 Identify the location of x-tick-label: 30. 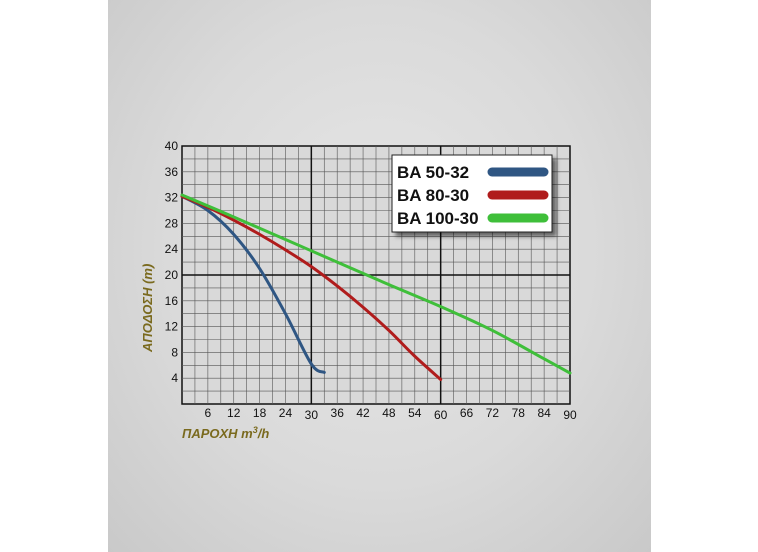
(312, 415).